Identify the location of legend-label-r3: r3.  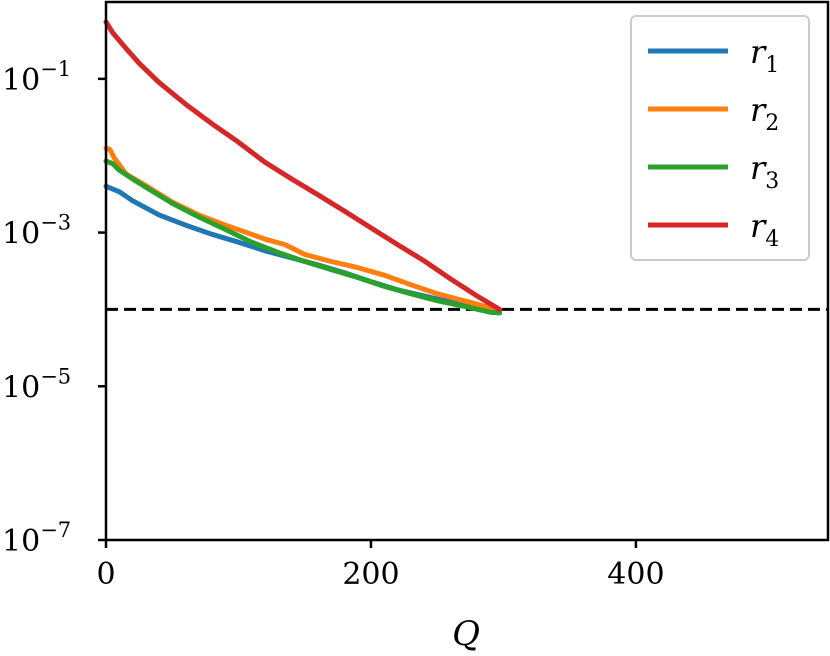
(764, 171).